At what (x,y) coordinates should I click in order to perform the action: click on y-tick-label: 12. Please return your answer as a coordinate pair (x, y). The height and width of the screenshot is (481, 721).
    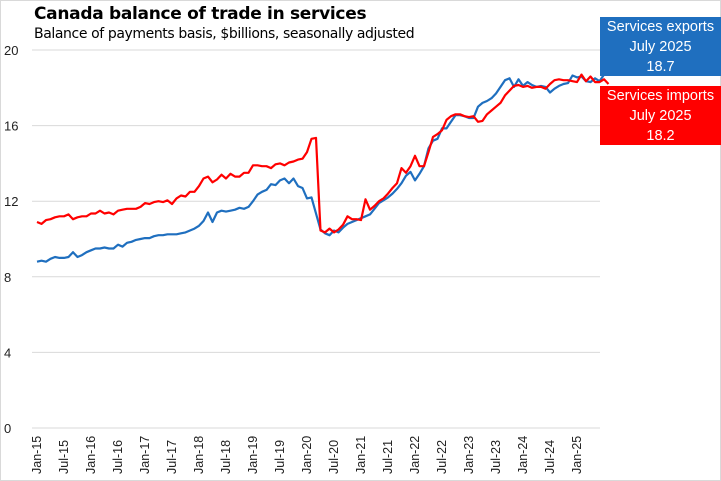
    Looking at the image, I should click on (11, 201).